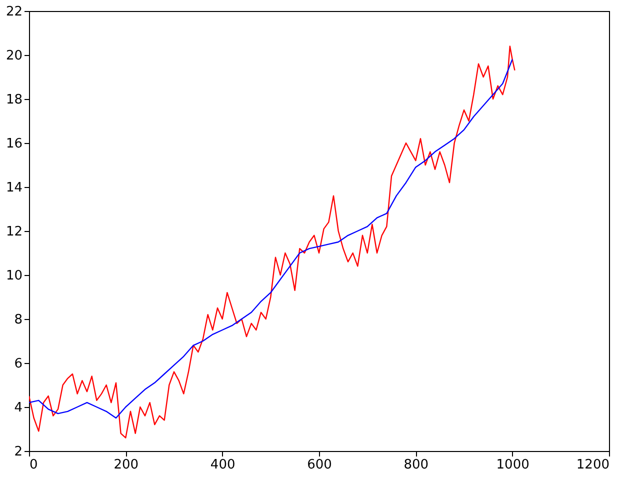 The height and width of the screenshot is (494, 636). Describe the element at coordinates (513, 465) in the screenshot. I see `x-tick-label: 1000` at that location.